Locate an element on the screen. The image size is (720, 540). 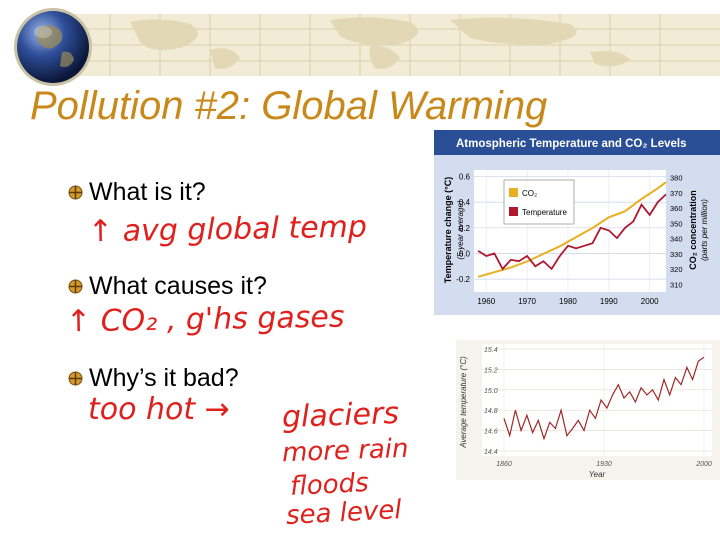
chart1-legend: CO₂ Temperature is located at coordinates (539, 202).